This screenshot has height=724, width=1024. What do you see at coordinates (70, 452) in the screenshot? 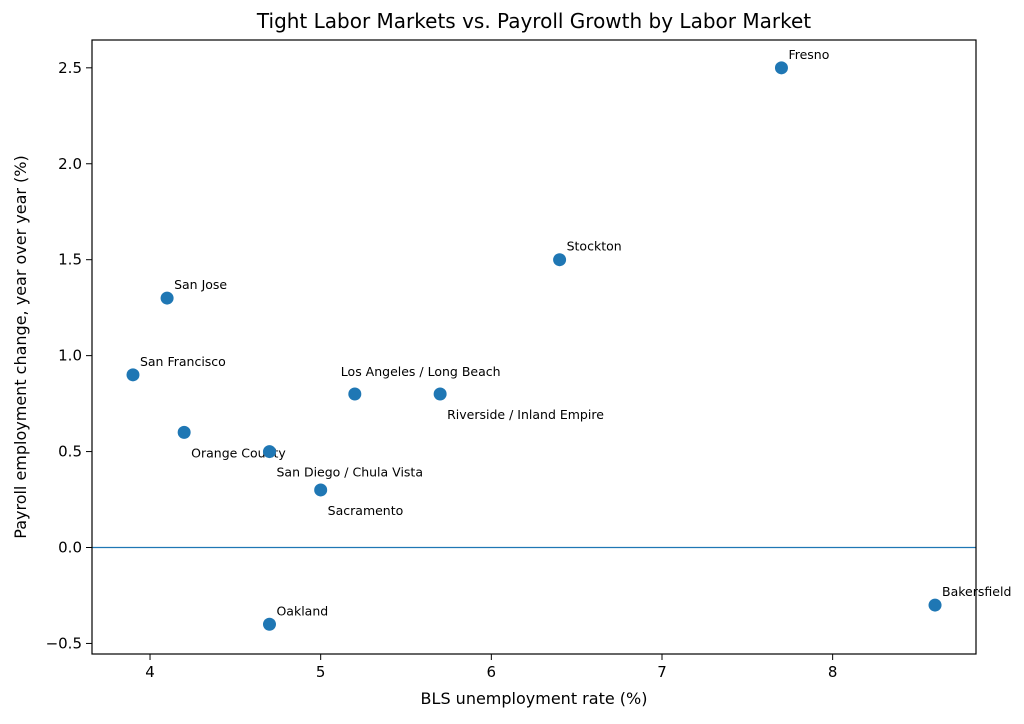
I see `y-tick-label: 0.5` at bounding box center [70, 452].